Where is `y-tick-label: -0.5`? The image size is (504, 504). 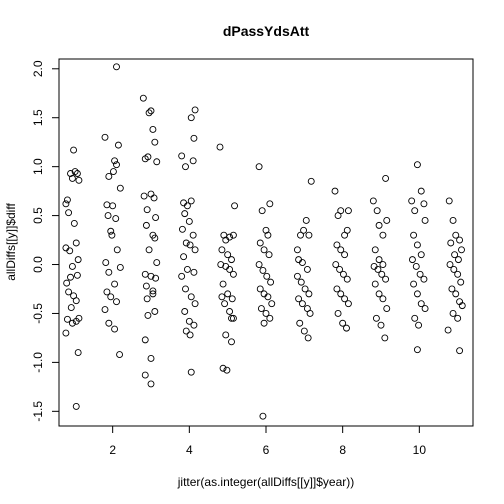
y-tick-label: -0.5 is located at coordinates (38, 313).